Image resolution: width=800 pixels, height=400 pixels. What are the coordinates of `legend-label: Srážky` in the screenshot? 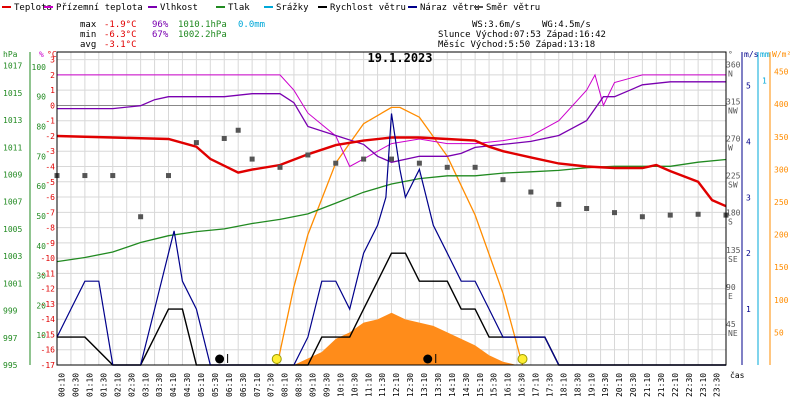 It's located at (292, 8).